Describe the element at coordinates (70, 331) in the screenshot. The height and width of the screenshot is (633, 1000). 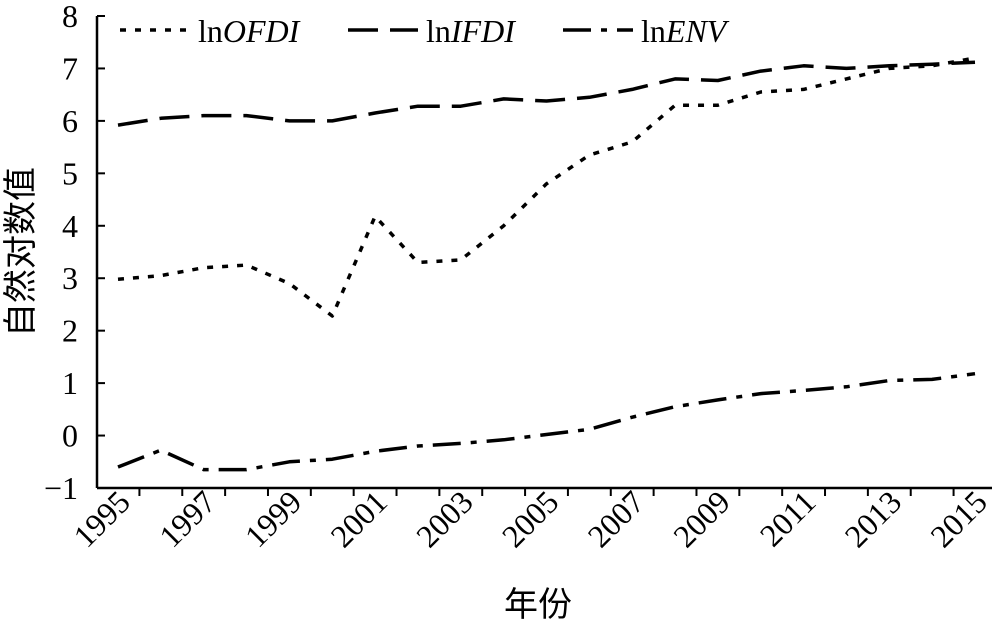
I see `y-tick-label: 2` at that location.